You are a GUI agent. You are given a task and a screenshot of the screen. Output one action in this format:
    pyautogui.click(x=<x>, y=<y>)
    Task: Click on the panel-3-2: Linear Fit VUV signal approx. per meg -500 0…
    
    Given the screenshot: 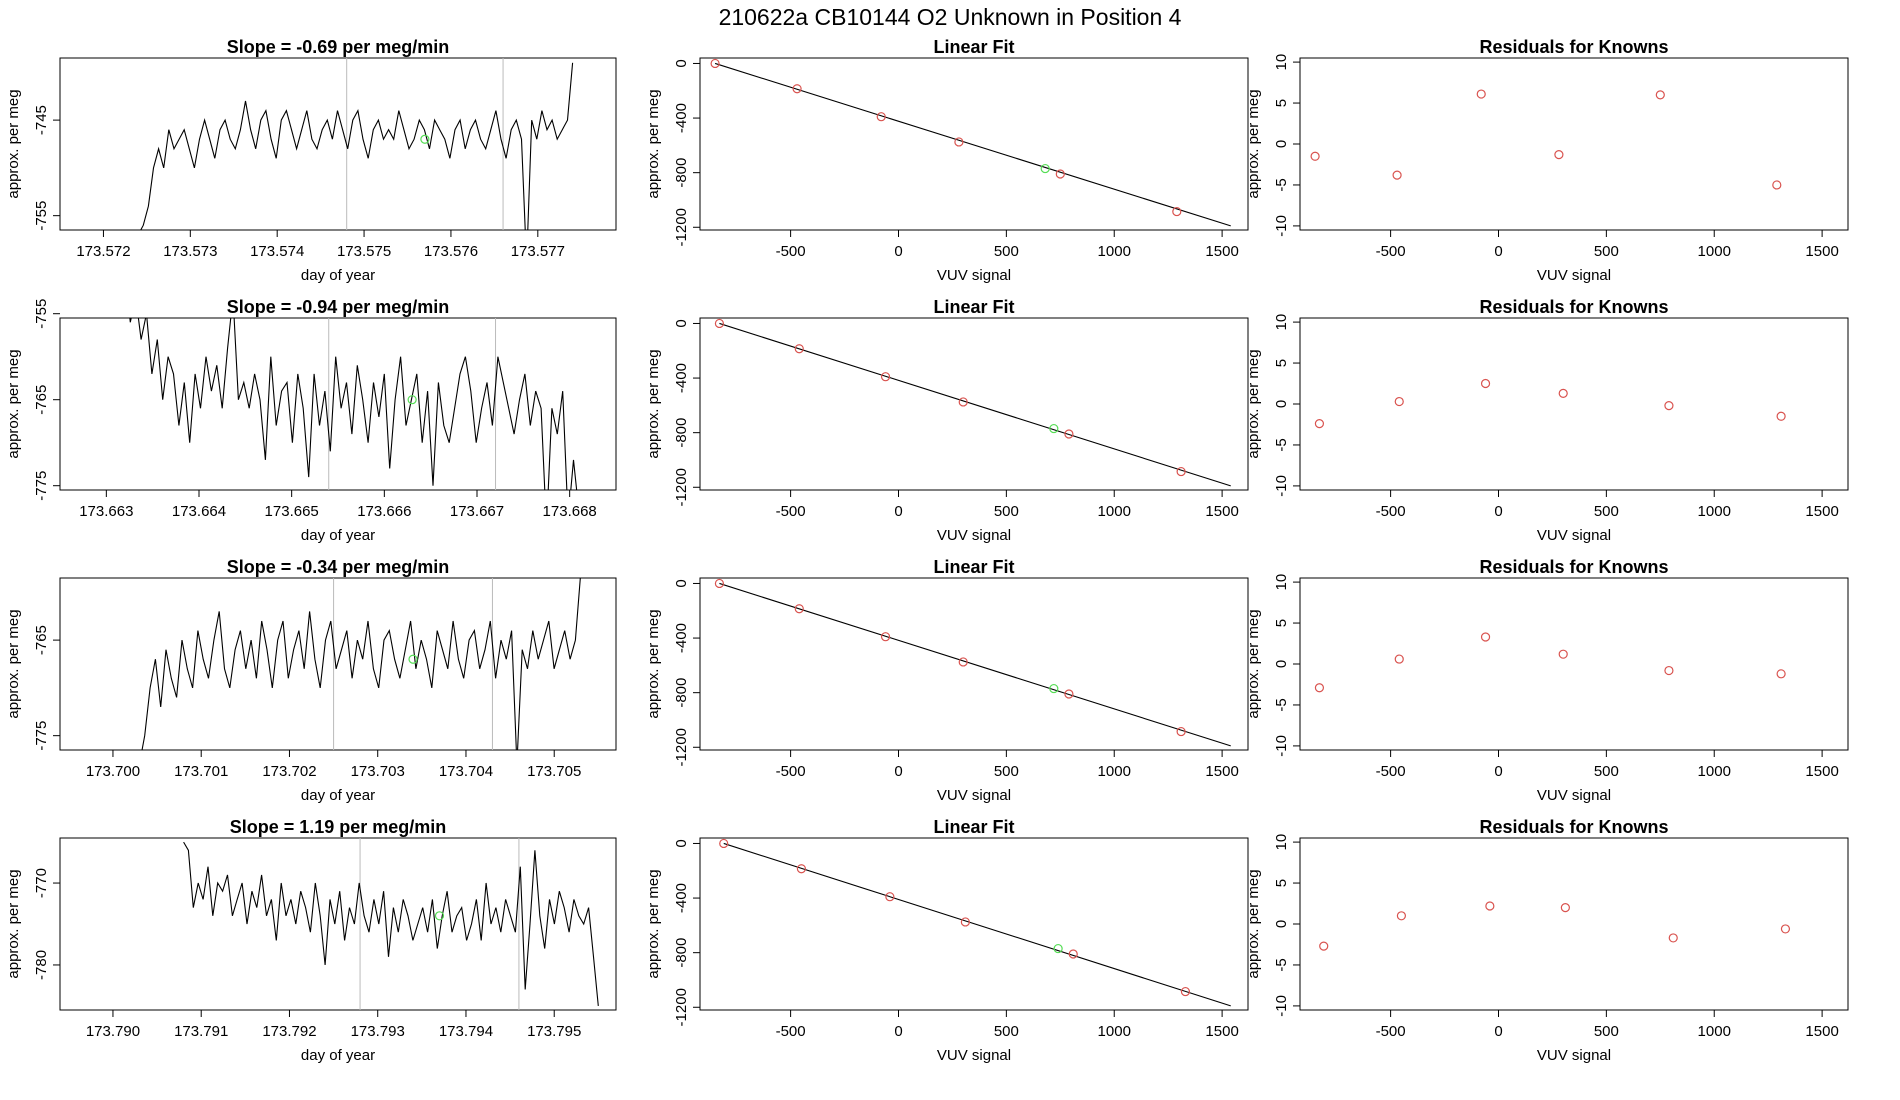 What is the action you would take?
    pyautogui.click(x=947, y=680)
    